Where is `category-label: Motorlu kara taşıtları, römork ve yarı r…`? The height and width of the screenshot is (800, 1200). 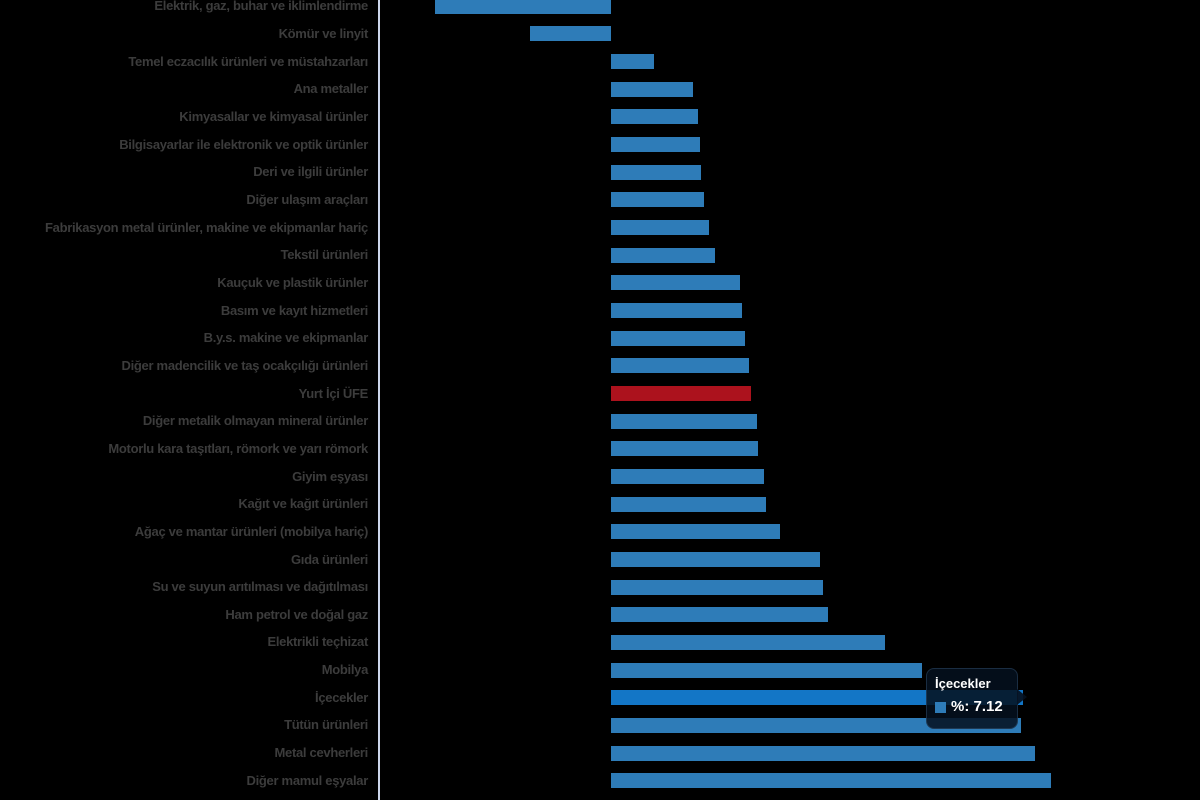 category-label: Motorlu kara taşıtları, römork ve yarı r… is located at coordinates (238, 448).